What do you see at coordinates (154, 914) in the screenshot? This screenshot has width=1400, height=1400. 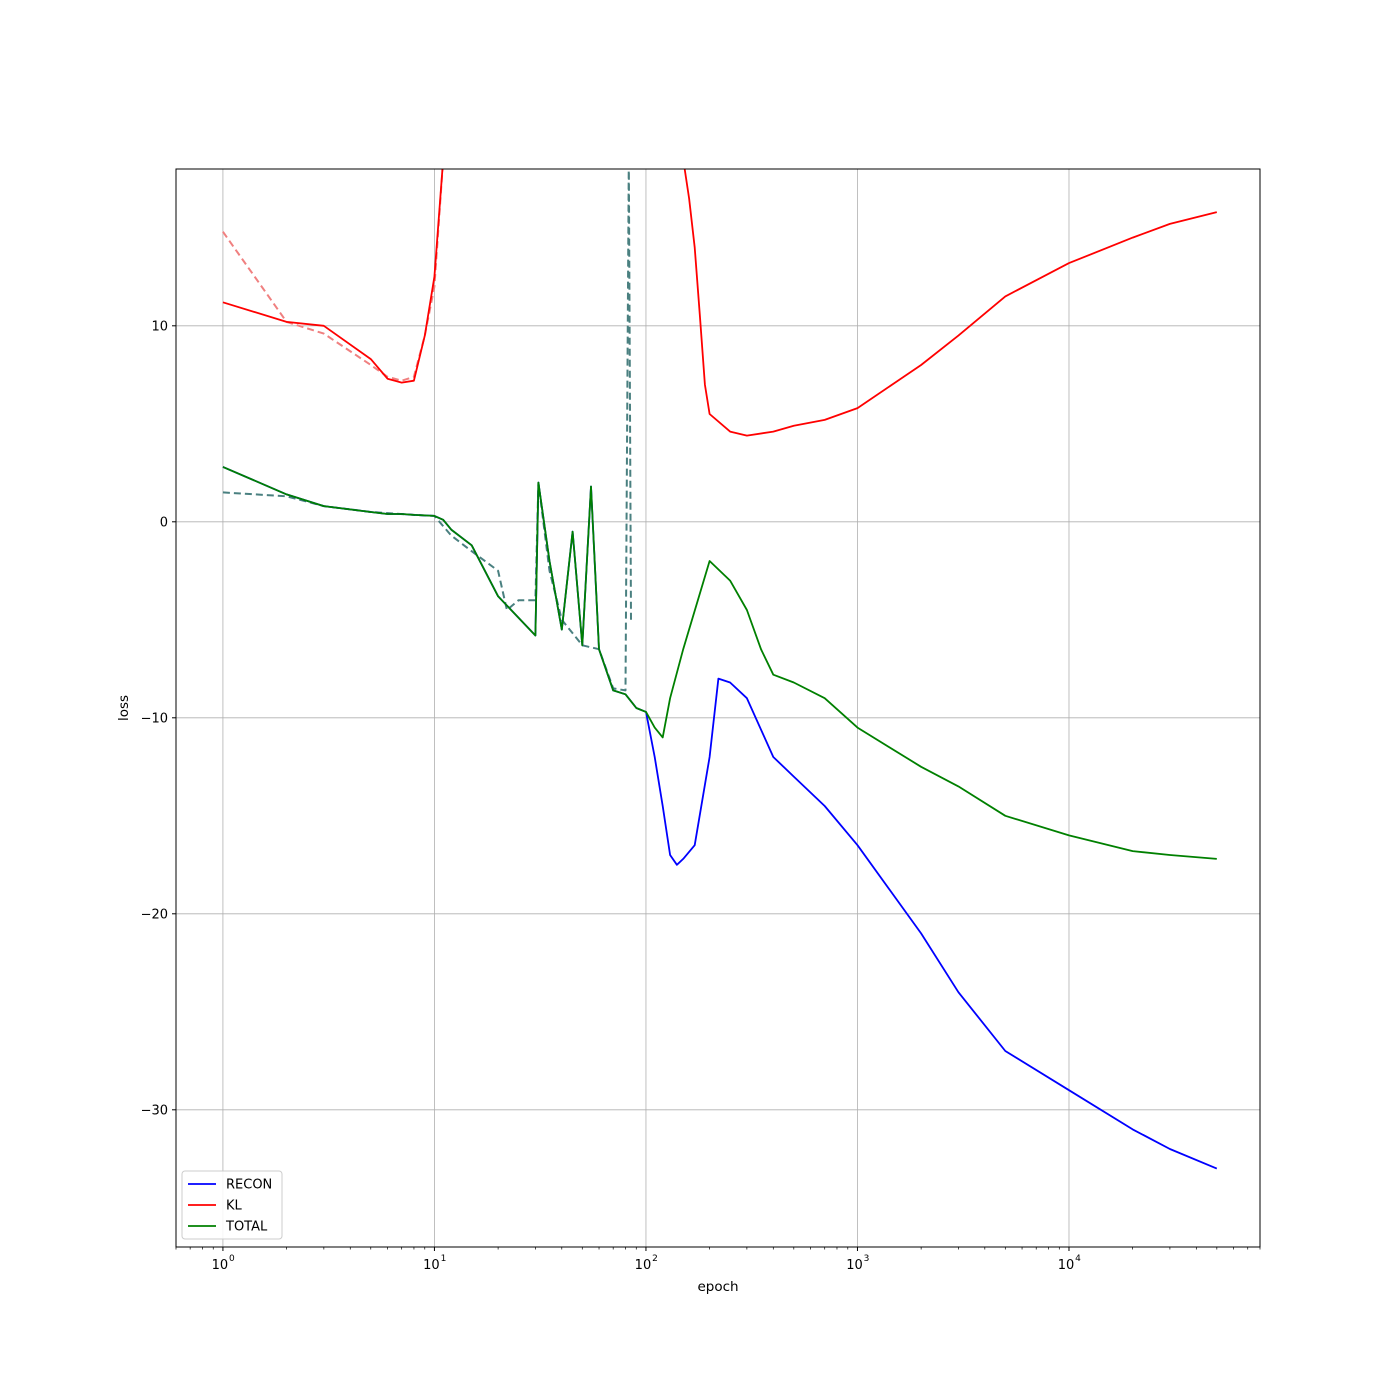 I see `y-tick-label: −20` at bounding box center [154, 914].